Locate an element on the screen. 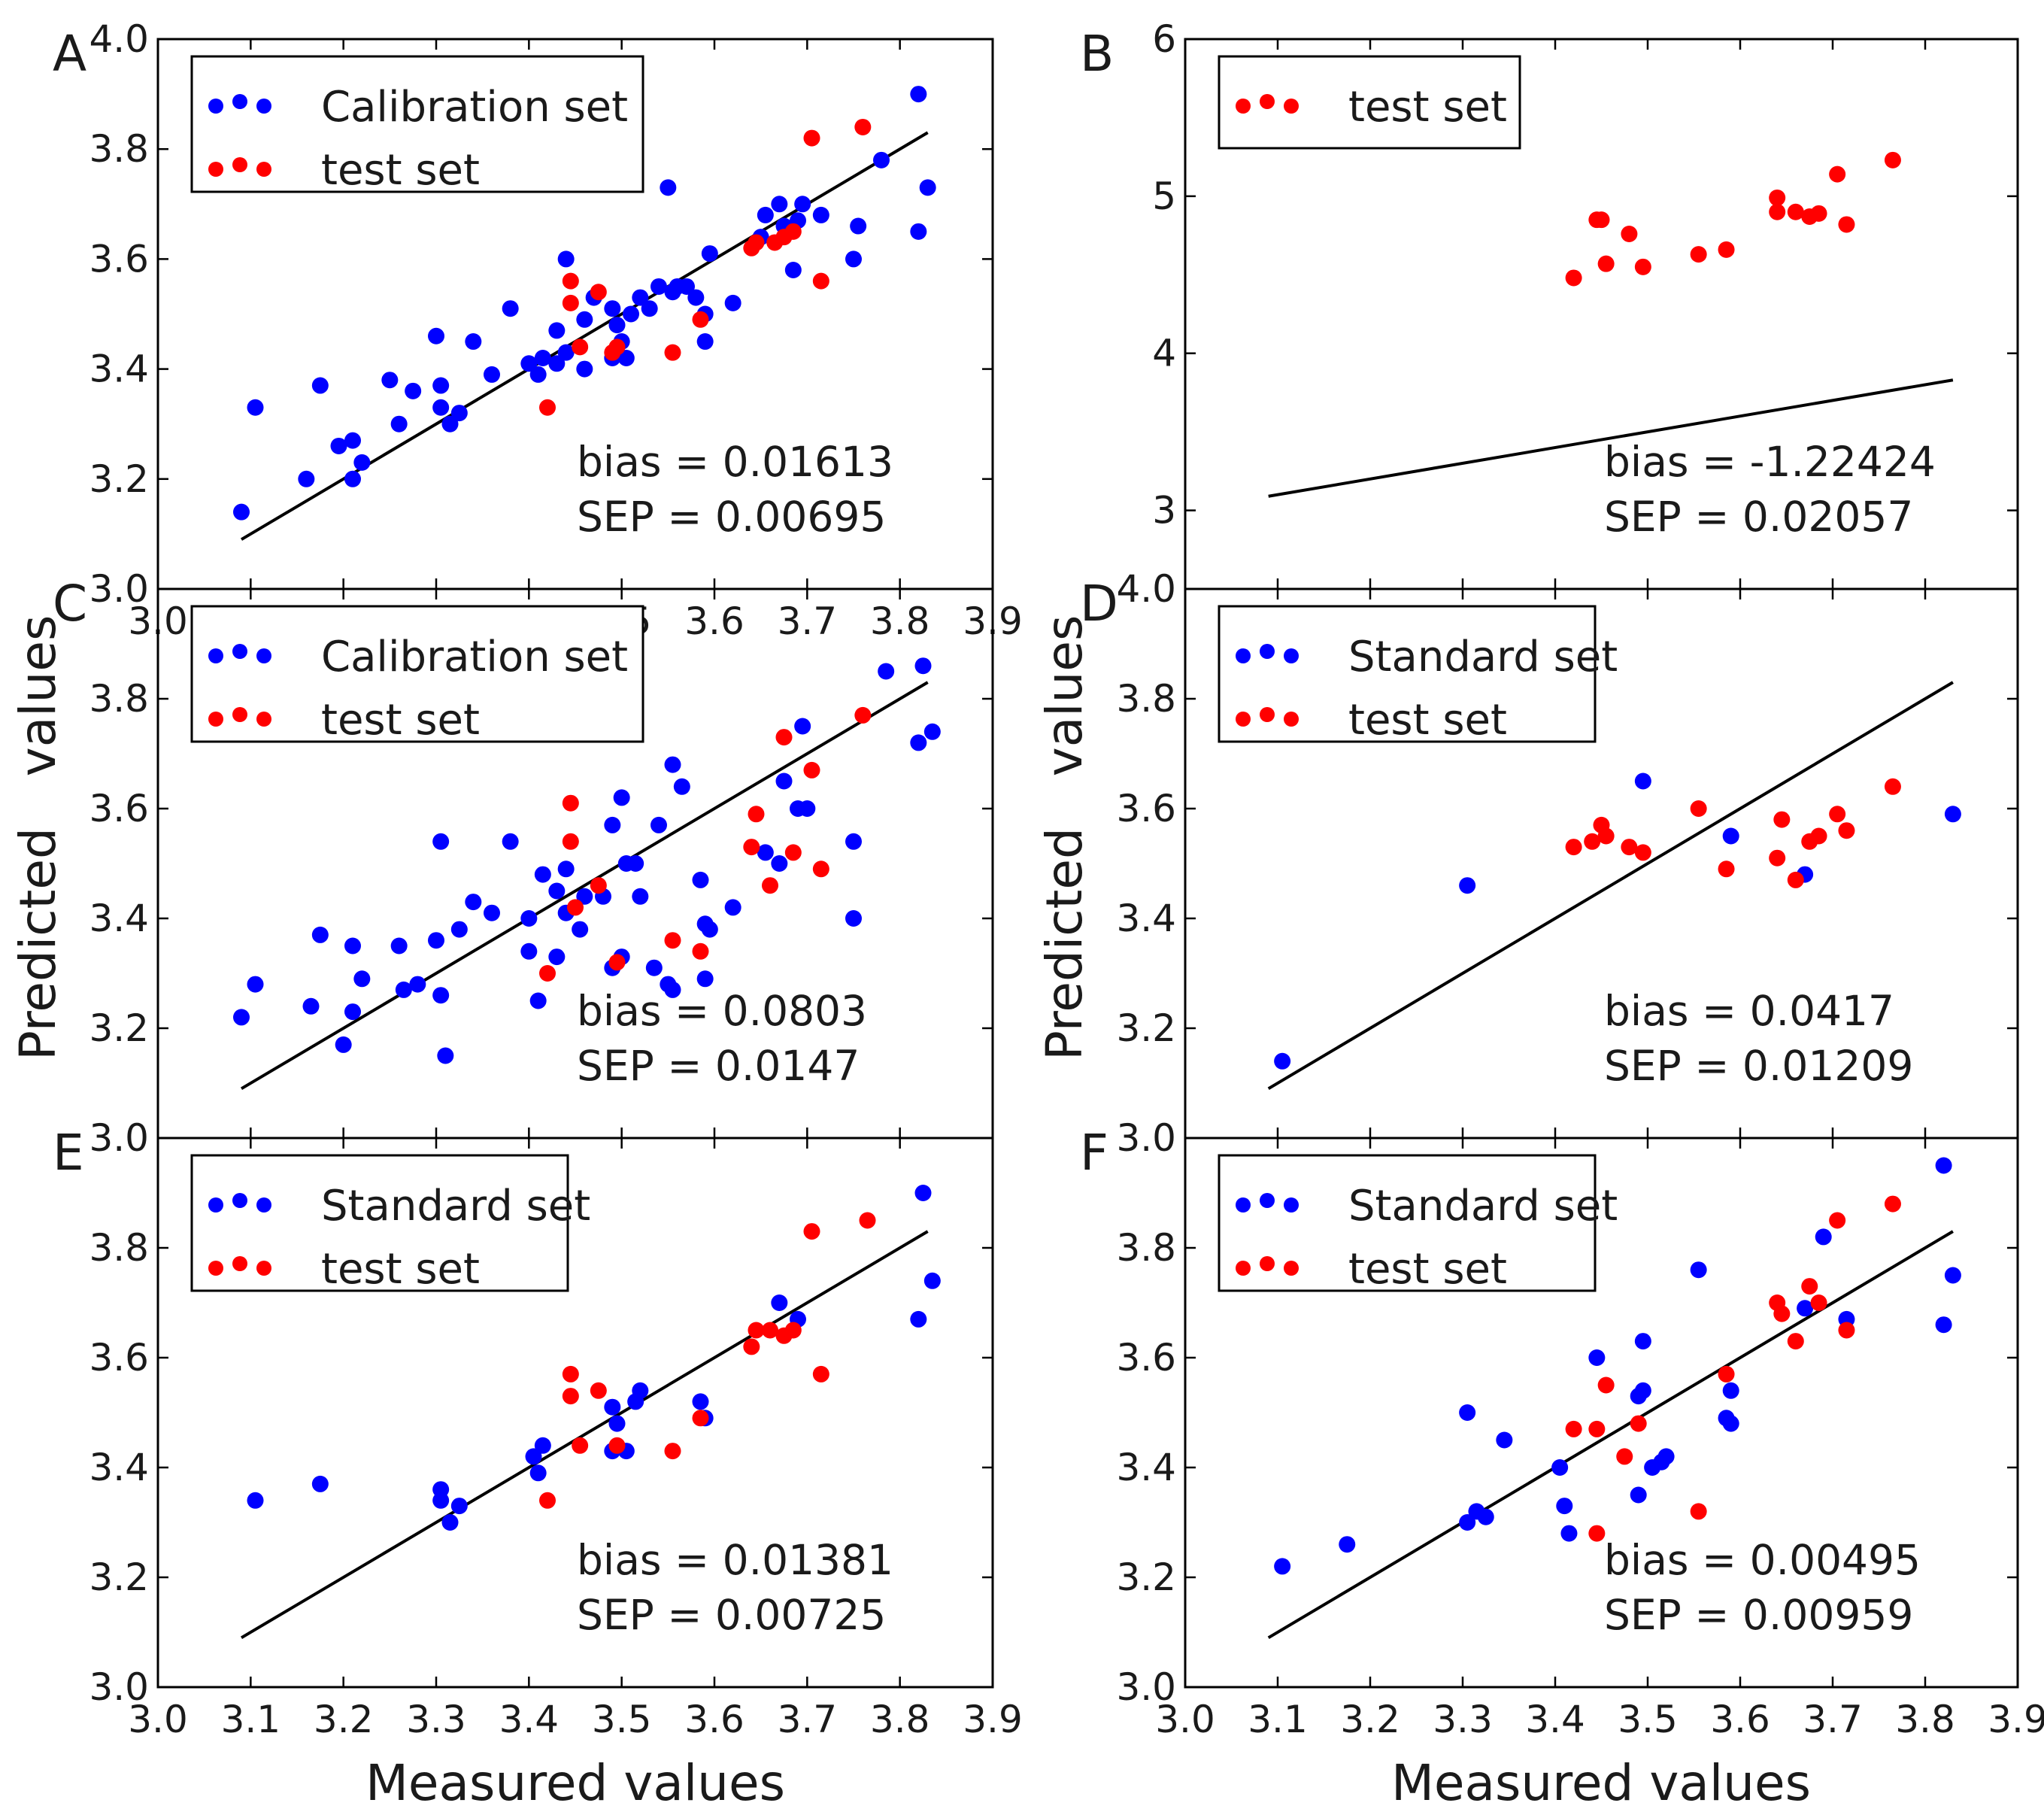 The width and height of the screenshot is (2044, 1815). x-tick-label: 3.3 is located at coordinates (436, 1720).